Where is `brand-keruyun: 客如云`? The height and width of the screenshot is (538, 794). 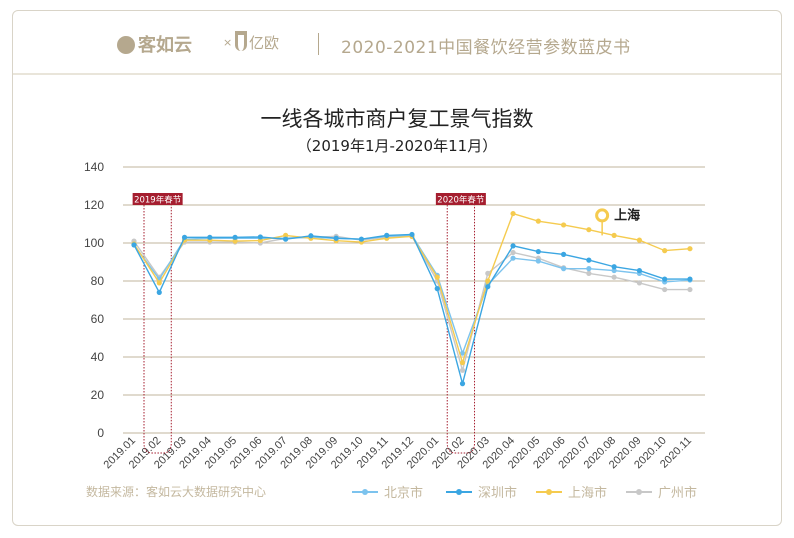 brand-keruyun: 客如云 is located at coordinates (165, 45).